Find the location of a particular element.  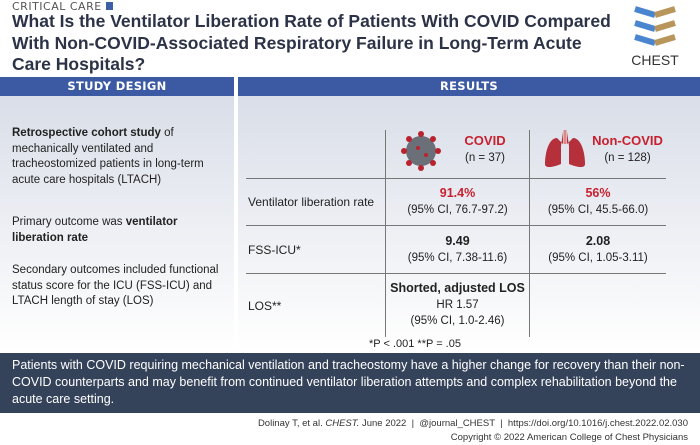

noncovid-fss-icu-ci: (95% CI, 1.05-3.11) is located at coordinates (598, 258).